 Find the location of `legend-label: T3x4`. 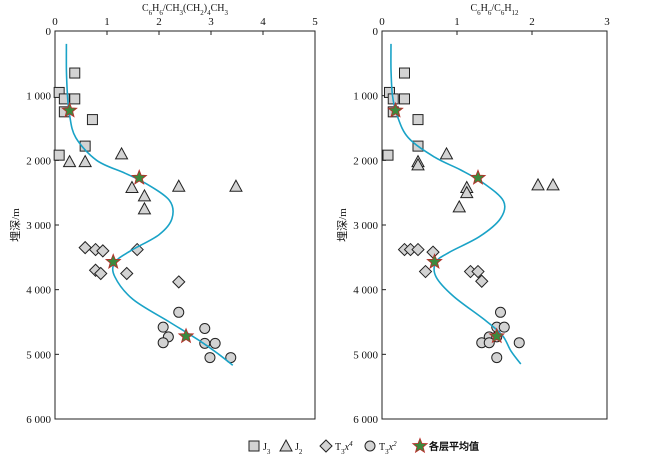

legend-label: T3x4 is located at coordinates (344, 448).